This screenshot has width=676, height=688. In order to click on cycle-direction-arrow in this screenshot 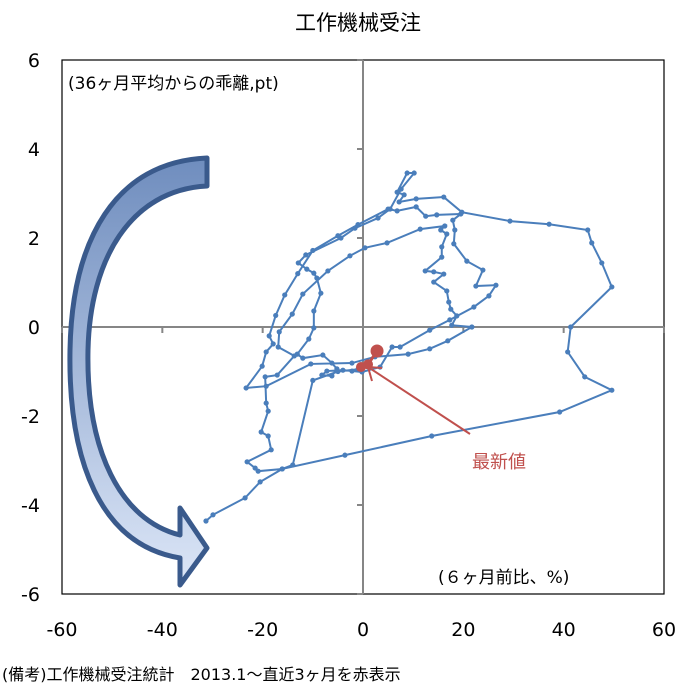, I will do `click(138, 371)`.